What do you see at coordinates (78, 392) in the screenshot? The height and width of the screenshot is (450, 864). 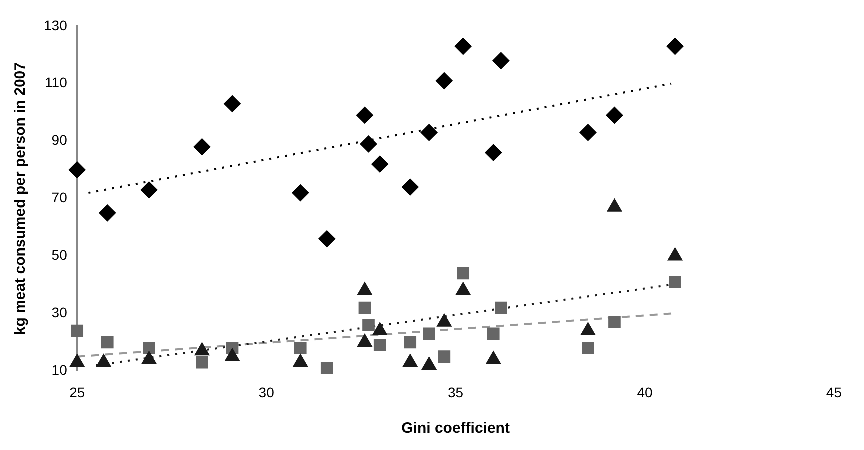 I see `x-tick-label: 25` at bounding box center [78, 392].